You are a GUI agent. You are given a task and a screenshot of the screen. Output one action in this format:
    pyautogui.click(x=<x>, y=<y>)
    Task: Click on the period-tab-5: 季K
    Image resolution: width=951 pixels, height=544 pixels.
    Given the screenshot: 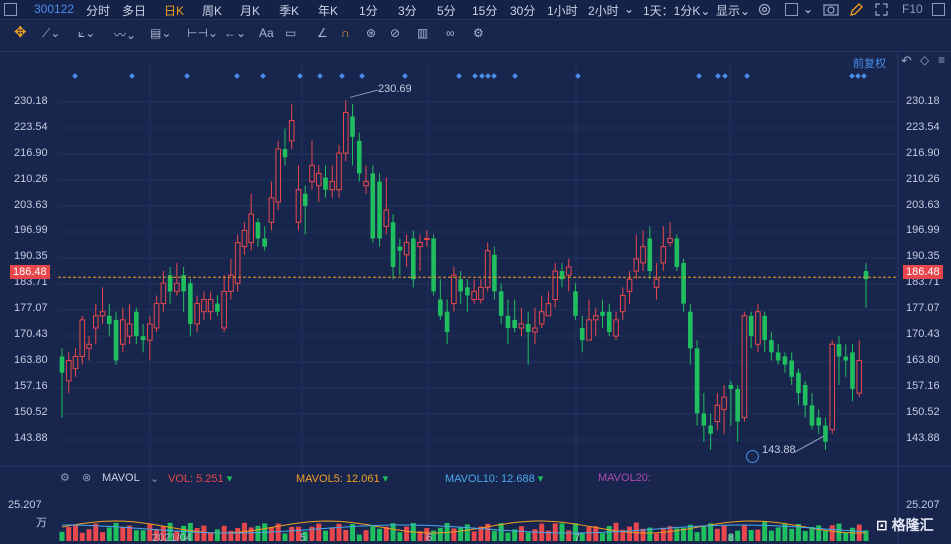 What is the action you would take?
    pyautogui.click(x=289, y=11)
    